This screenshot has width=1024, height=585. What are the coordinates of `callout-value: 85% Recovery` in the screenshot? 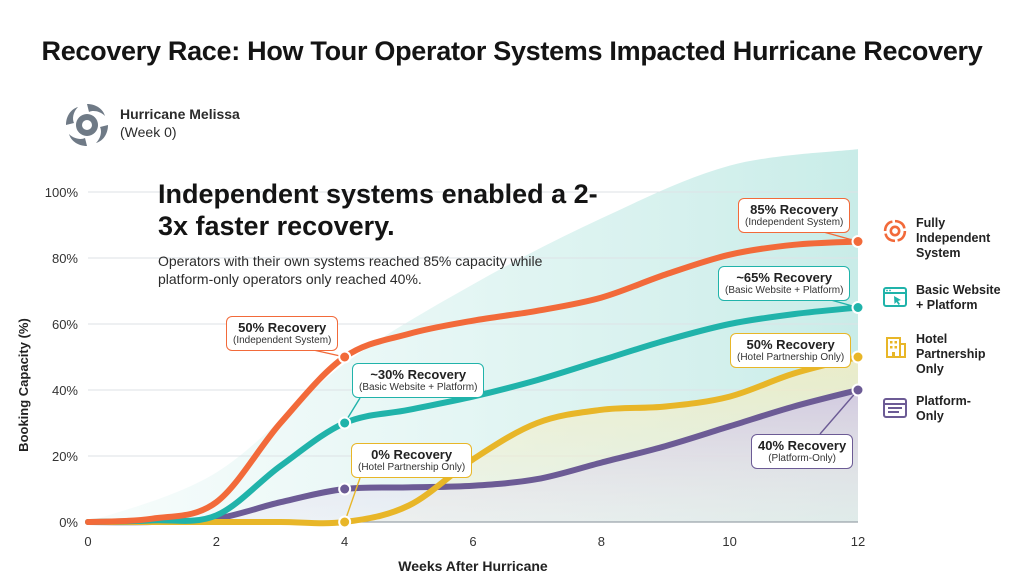 It's located at (794, 209).